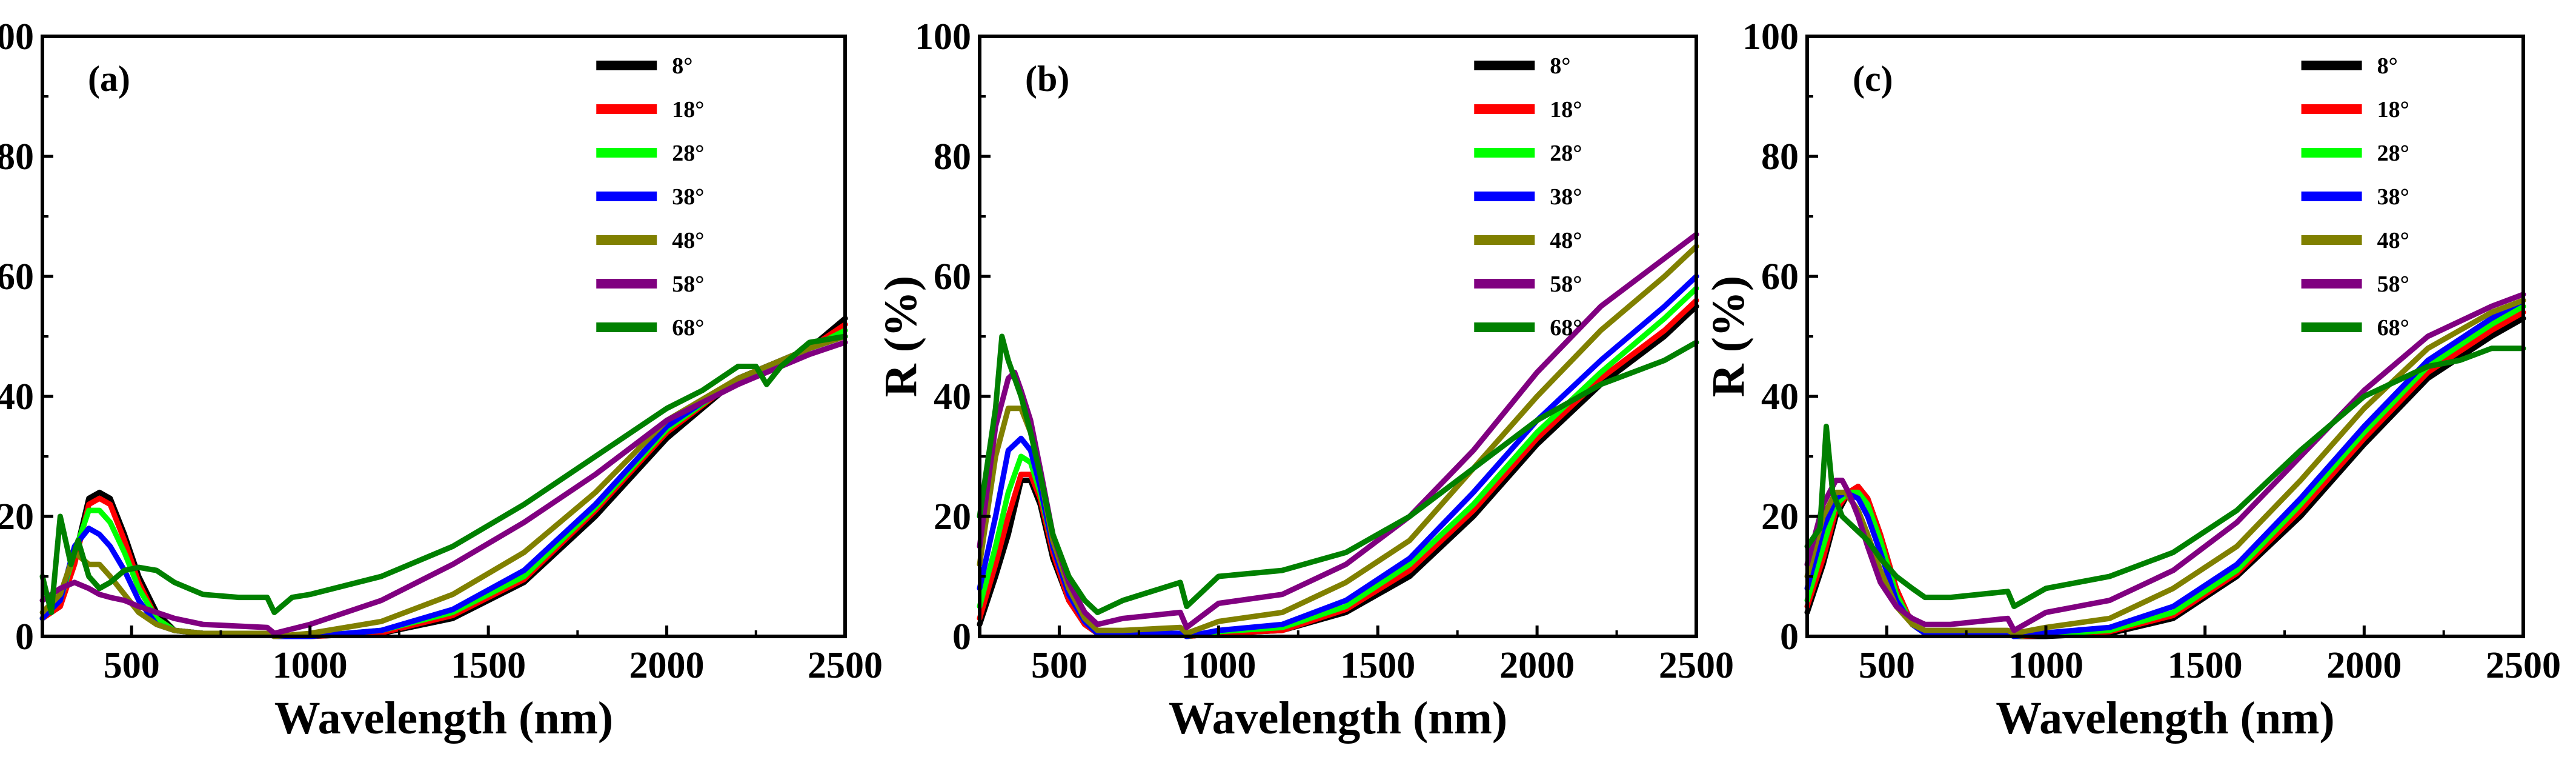  Describe the element at coordinates (2046, 665) in the screenshot. I see `x-tick-label-c: 1000` at that location.